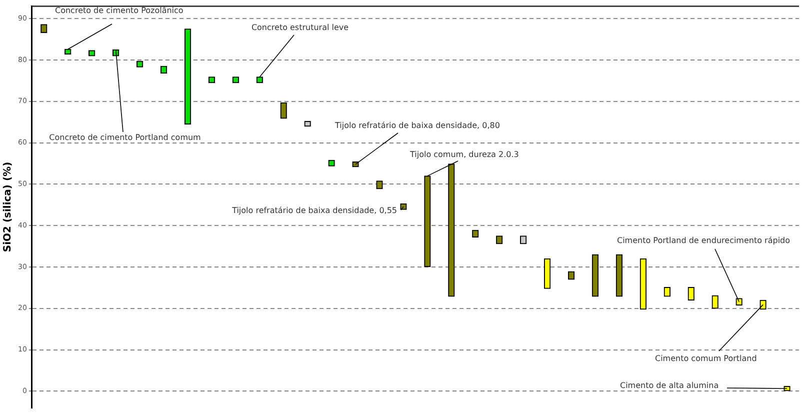 The height and width of the screenshot is (414, 803). I want to click on y-axis-title: SiO2 (silica) (%), so click(8, 207).